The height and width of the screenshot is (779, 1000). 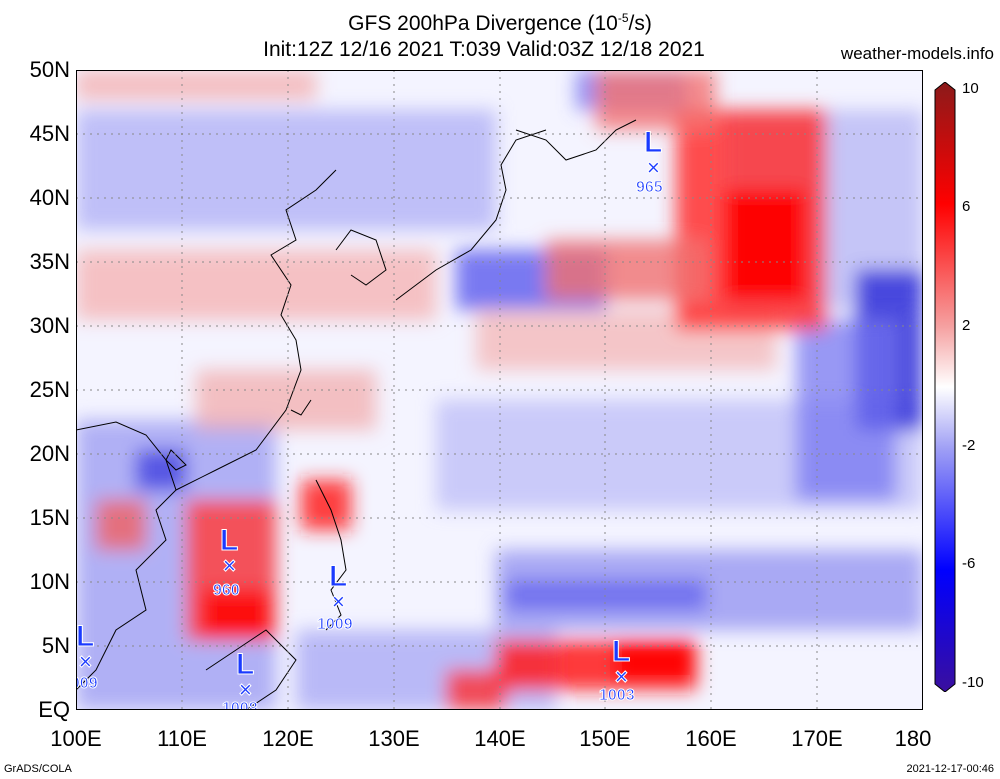 I want to click on footer-credit: GrADS/COLA, so click(x=38, y=769).